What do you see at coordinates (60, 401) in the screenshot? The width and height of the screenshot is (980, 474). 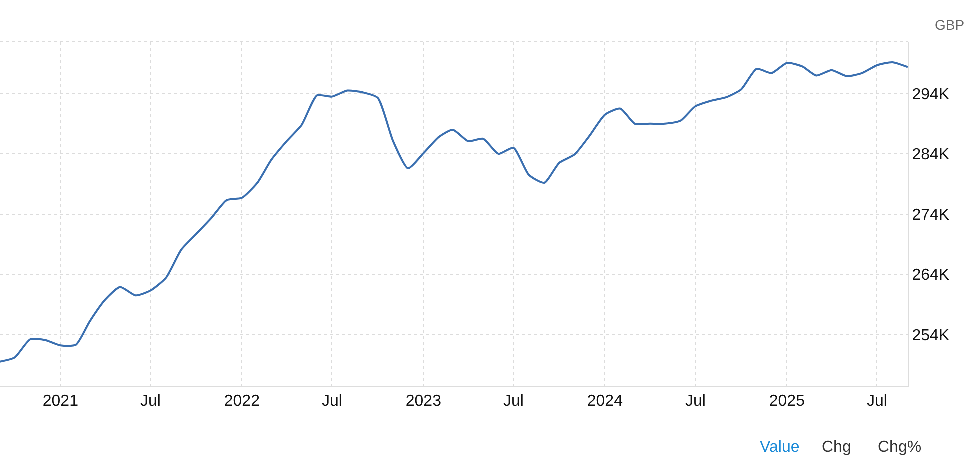 I see `x-tick-label: 2021` at bounding box center [60, 401].